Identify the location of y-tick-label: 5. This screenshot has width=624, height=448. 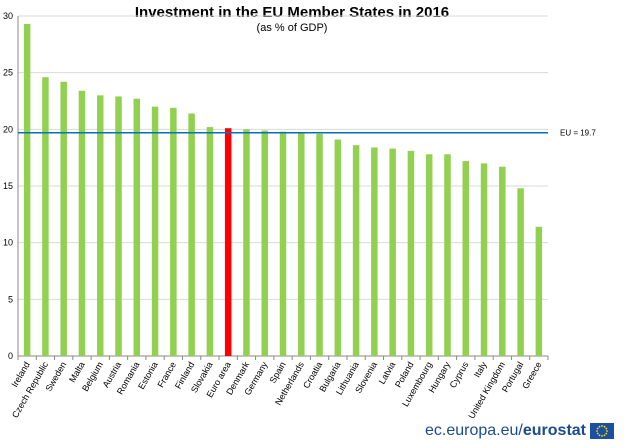
(10, 299).